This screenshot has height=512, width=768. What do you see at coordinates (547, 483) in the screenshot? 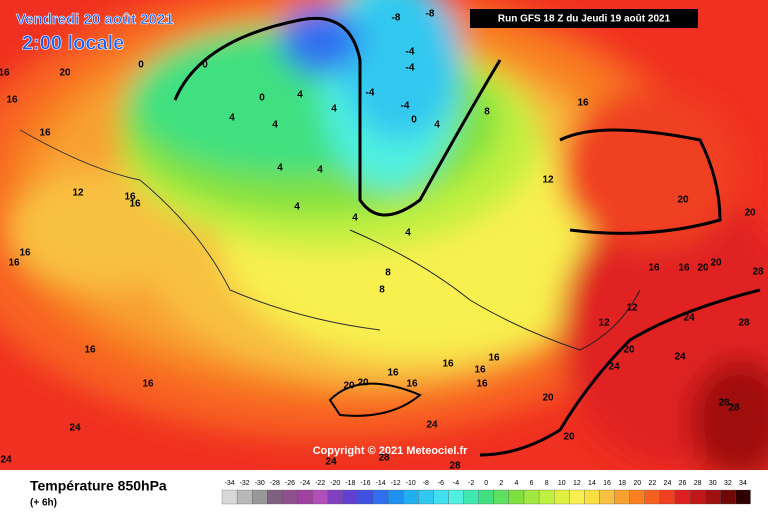
I see `legend-tick-label: 8` at bounding box center [547, 483].